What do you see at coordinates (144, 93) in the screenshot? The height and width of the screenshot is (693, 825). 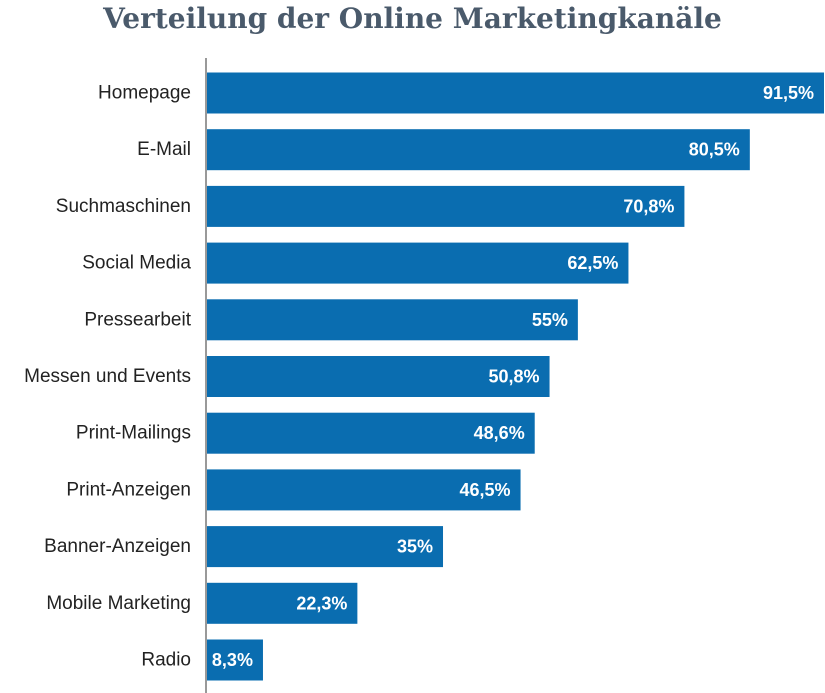 I see `category-label: Homepage` at bounding box center [144, 93].